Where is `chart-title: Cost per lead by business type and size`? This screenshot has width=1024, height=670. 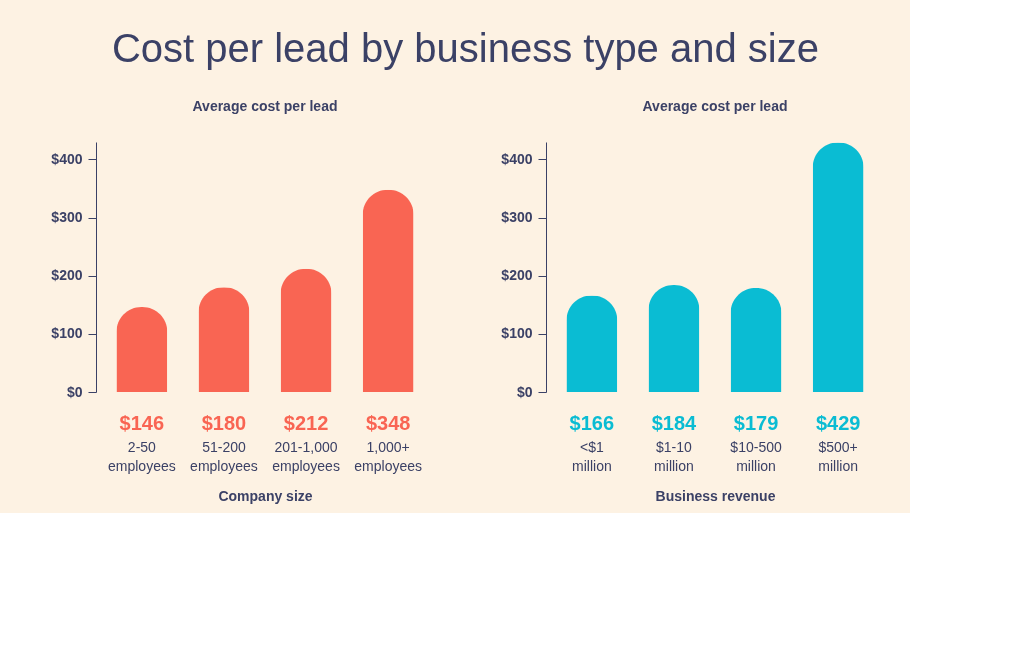 chart-title: Cost per lead by business type and size is located at coordinates (465, 48).